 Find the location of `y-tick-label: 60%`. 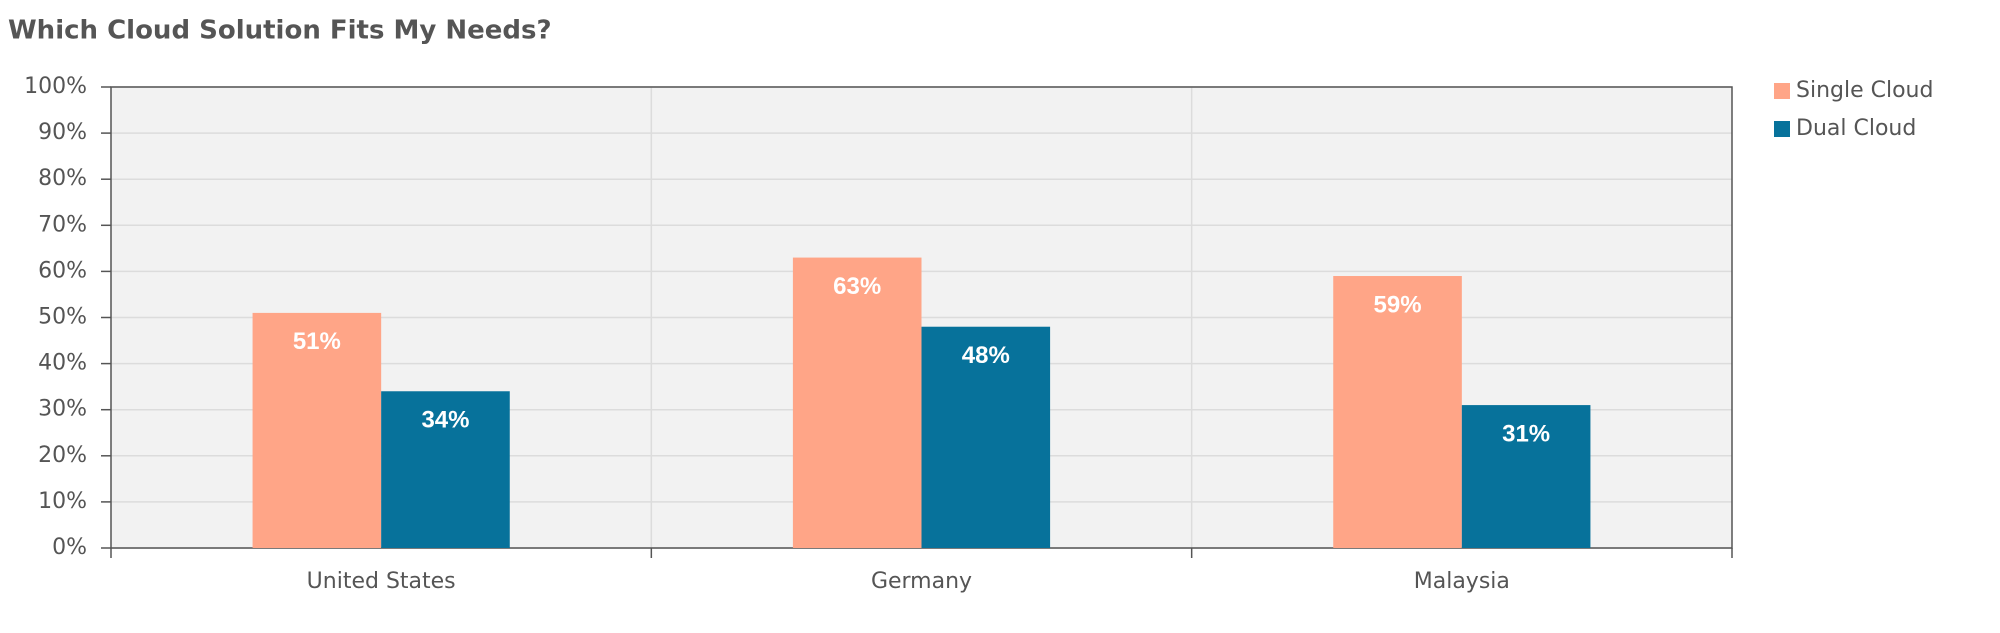

y-tick-label: 60% is located at coordinates (62, 270).